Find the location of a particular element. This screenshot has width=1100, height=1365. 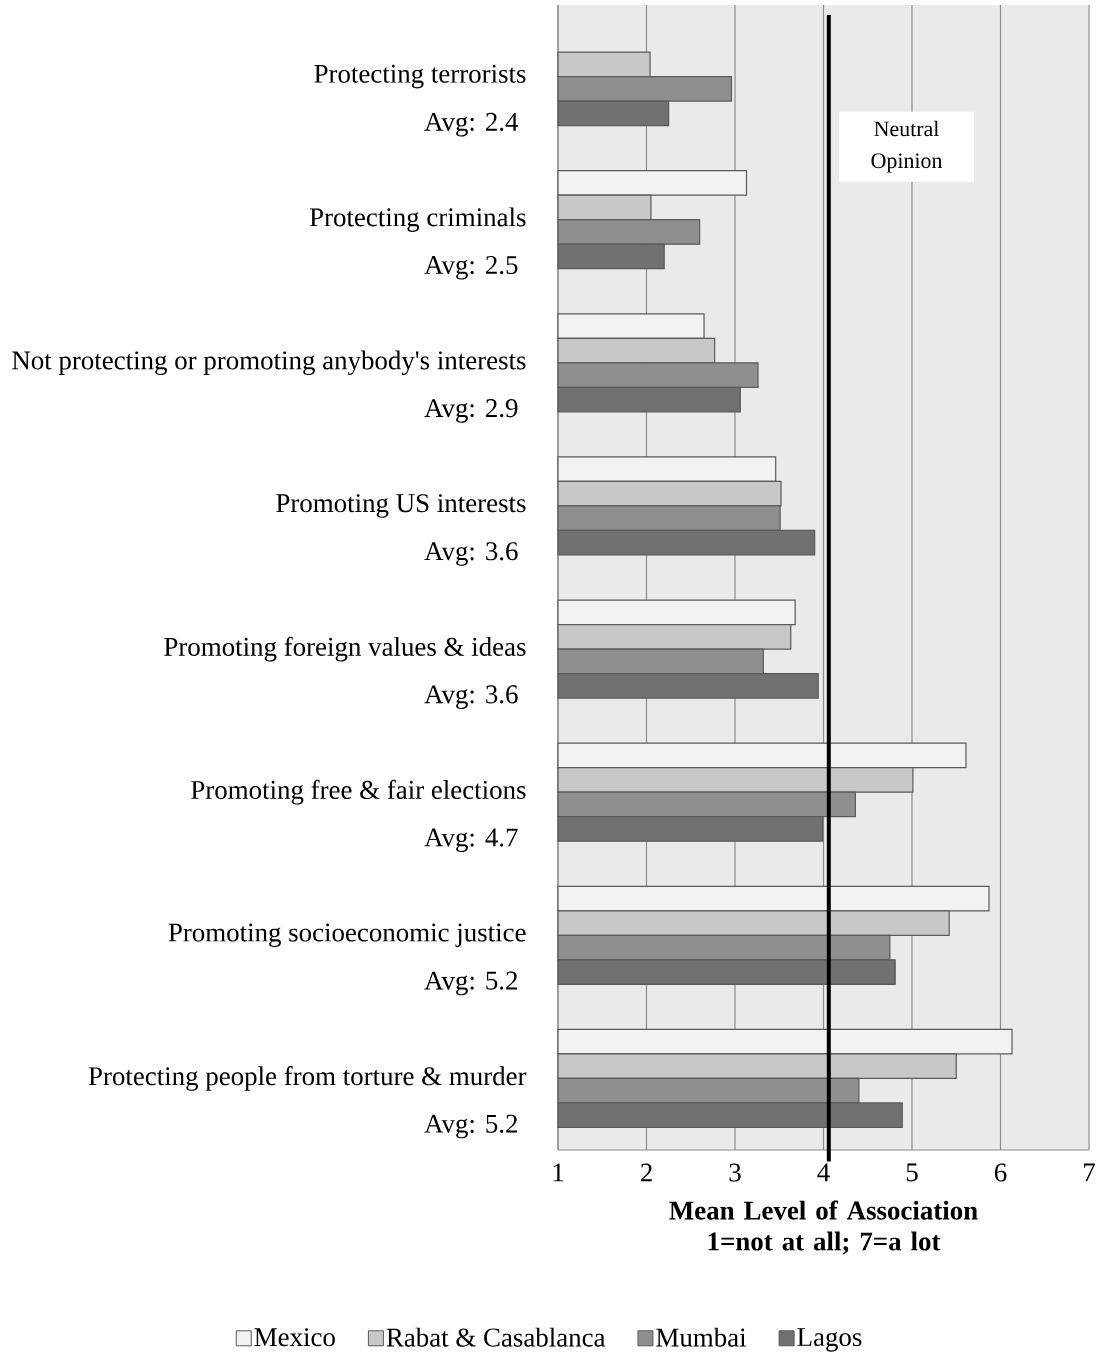

x-tick-label: 4 is located at coordinates (823, 1172).